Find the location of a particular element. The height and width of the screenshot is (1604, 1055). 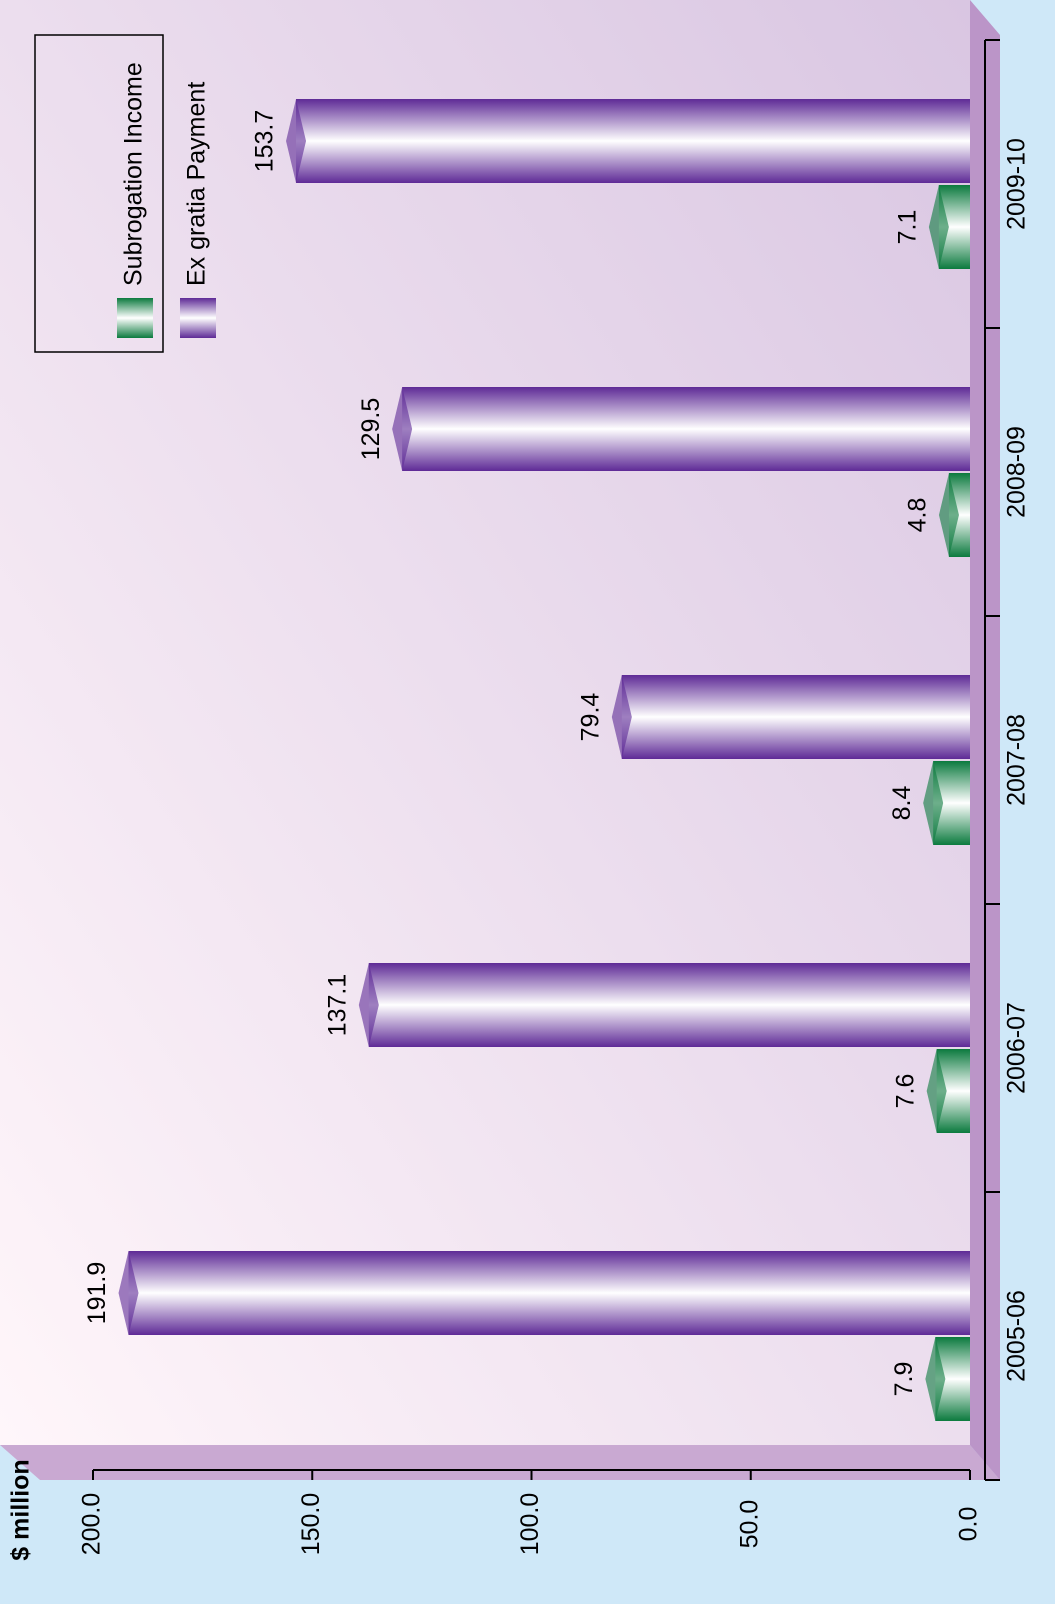

value-label: 8.4 is located at coordinates (902, 803).